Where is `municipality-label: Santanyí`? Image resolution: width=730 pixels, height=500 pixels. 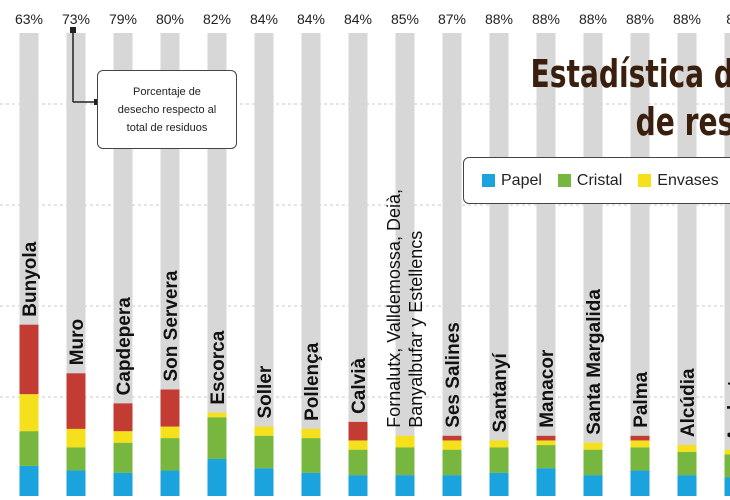 municipality-label: Santanyí is located at coordinates (500, 393).